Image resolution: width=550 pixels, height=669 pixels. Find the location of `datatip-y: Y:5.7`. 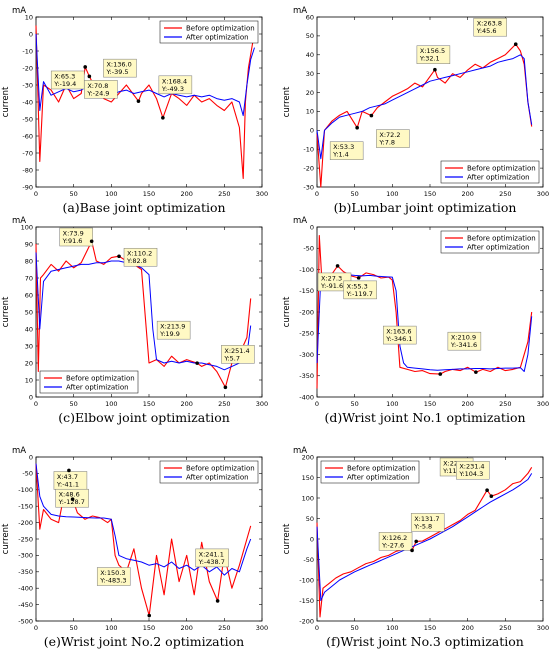

datatip-y: Y:5.7 is located at coordinates (231, 358).